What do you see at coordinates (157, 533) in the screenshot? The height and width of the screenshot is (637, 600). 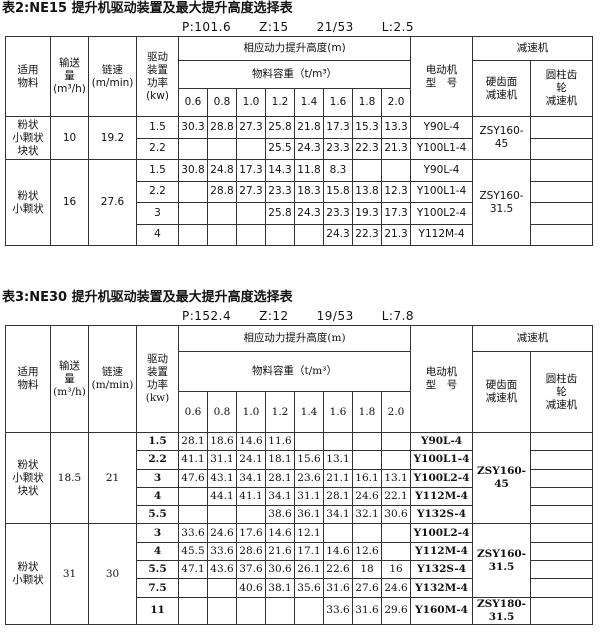 I see `power-cell: 3` at bounding box center [157, 533].